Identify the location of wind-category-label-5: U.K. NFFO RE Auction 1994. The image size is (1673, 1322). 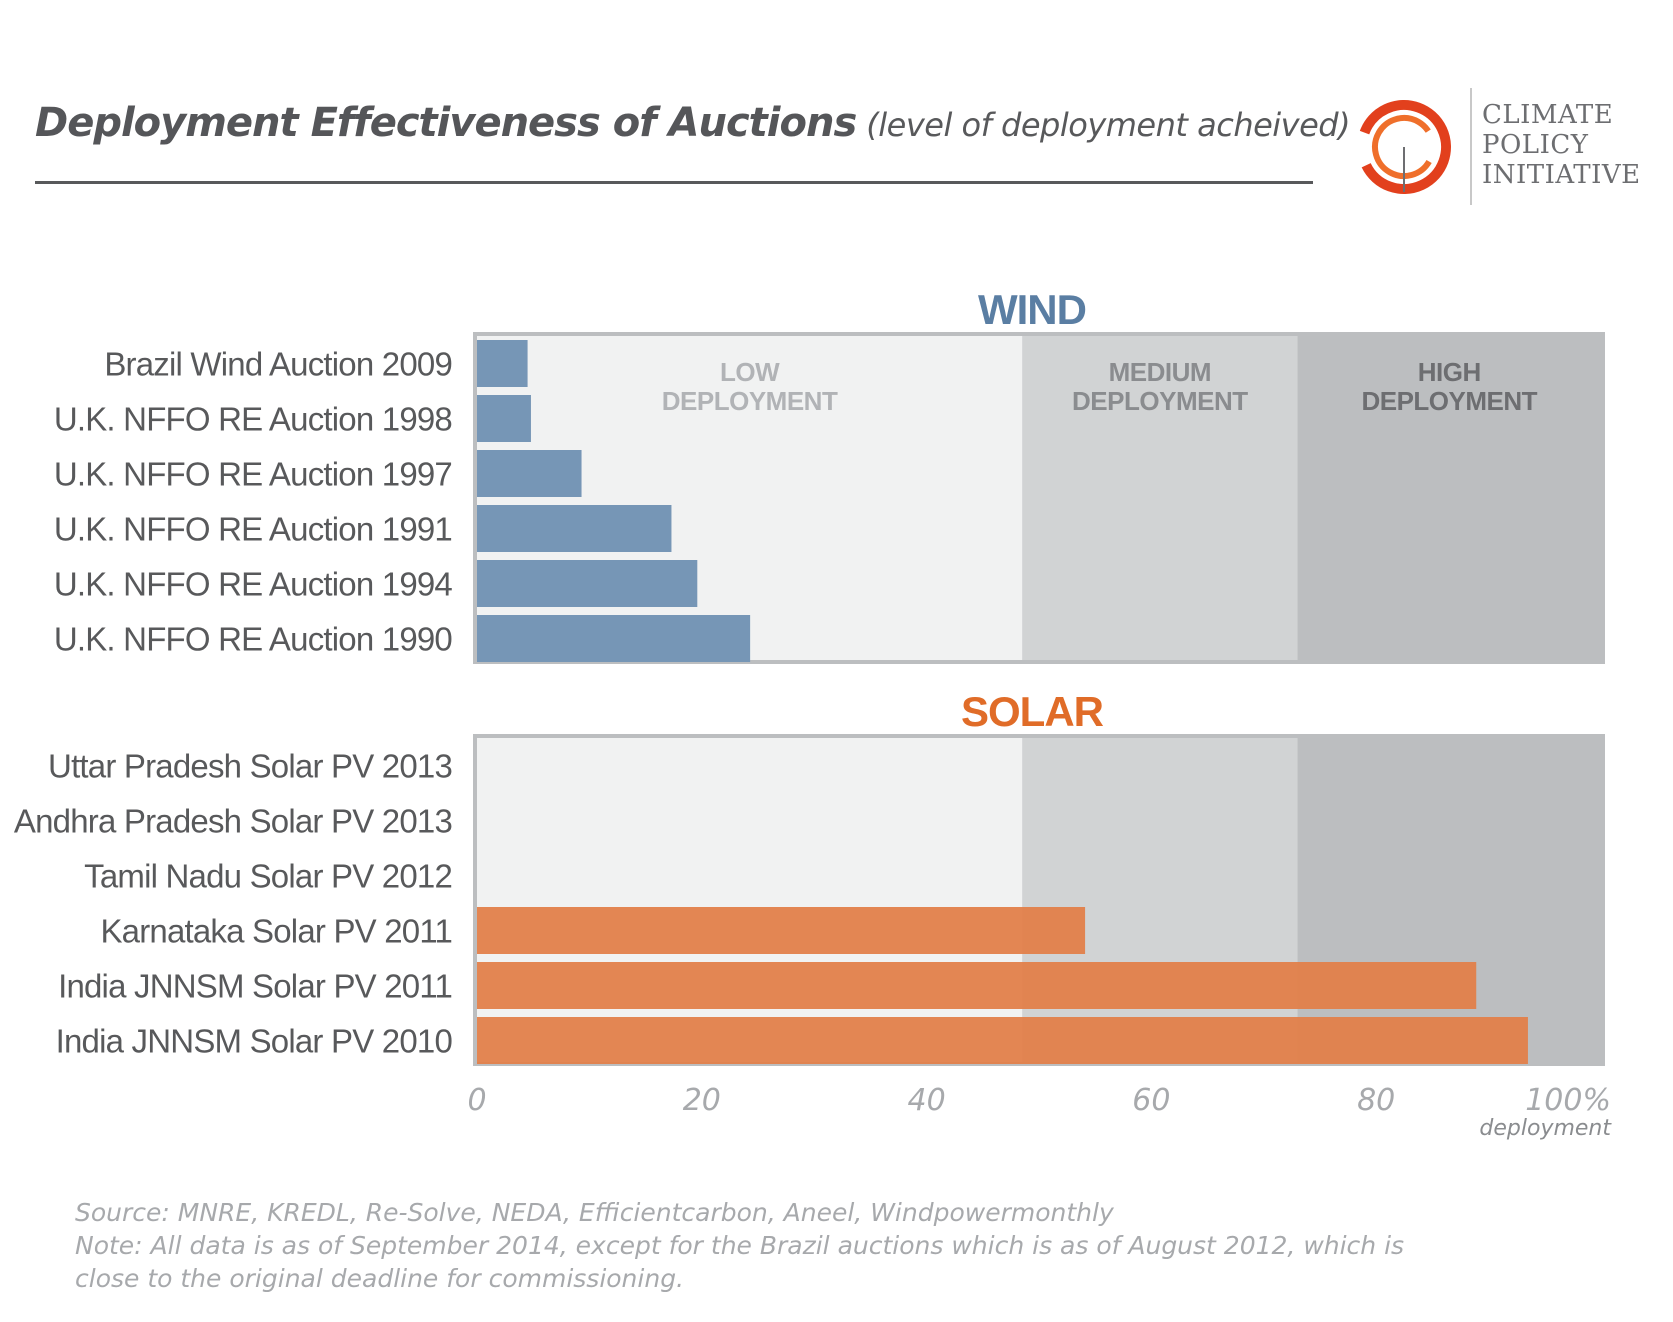
(253, 584).